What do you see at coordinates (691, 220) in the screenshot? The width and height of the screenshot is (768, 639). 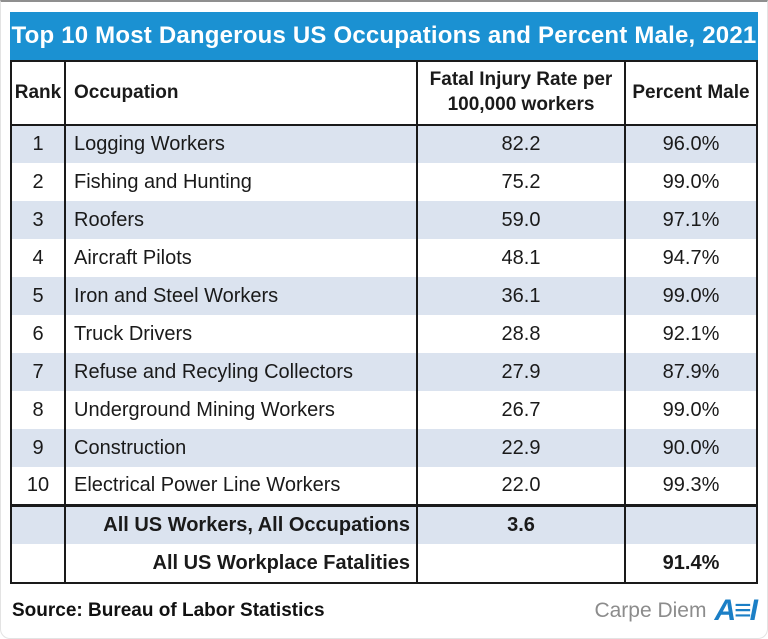 I see `cell-percent-male: 97.1%` at bounding box center [691, 220].